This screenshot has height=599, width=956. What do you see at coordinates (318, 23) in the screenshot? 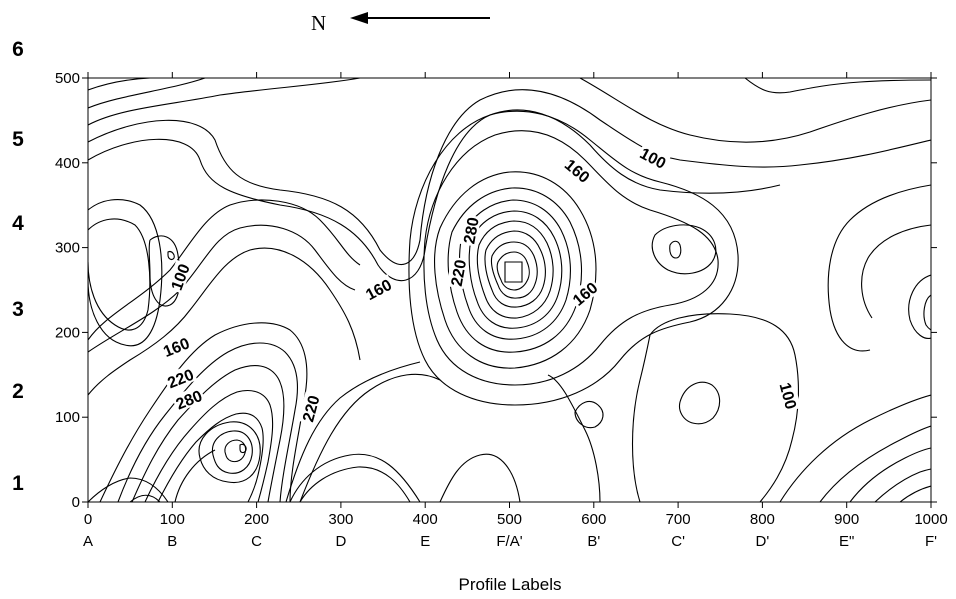
I see `north-letter: N` at bounding box center [318, 23].